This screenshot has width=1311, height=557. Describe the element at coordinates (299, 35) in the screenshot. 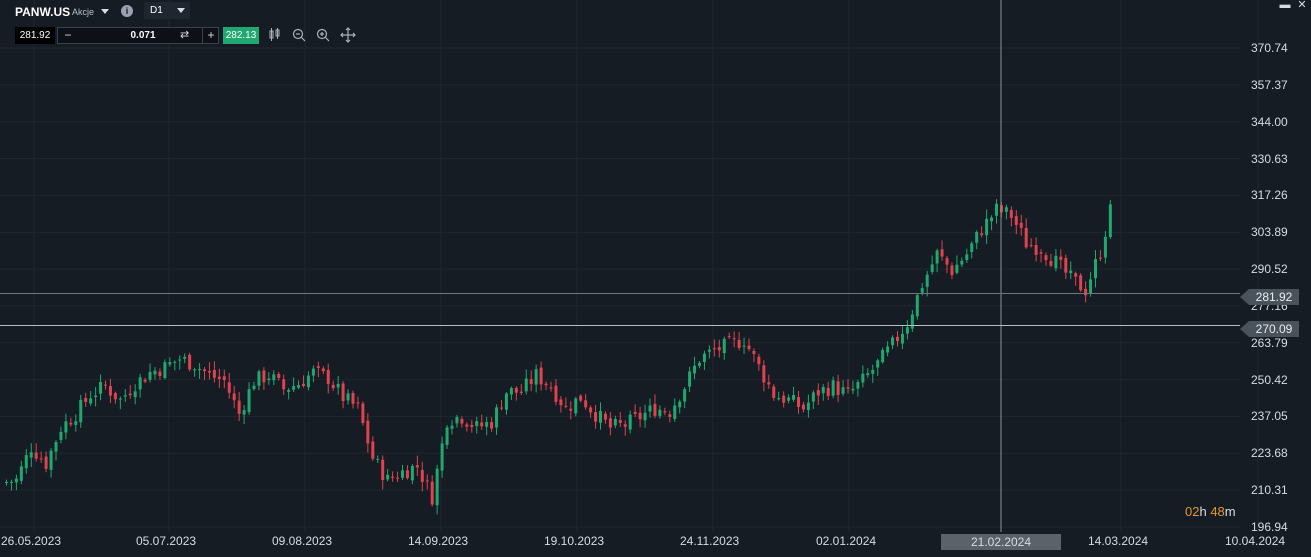

I see `zoom-out-icon` at that location.